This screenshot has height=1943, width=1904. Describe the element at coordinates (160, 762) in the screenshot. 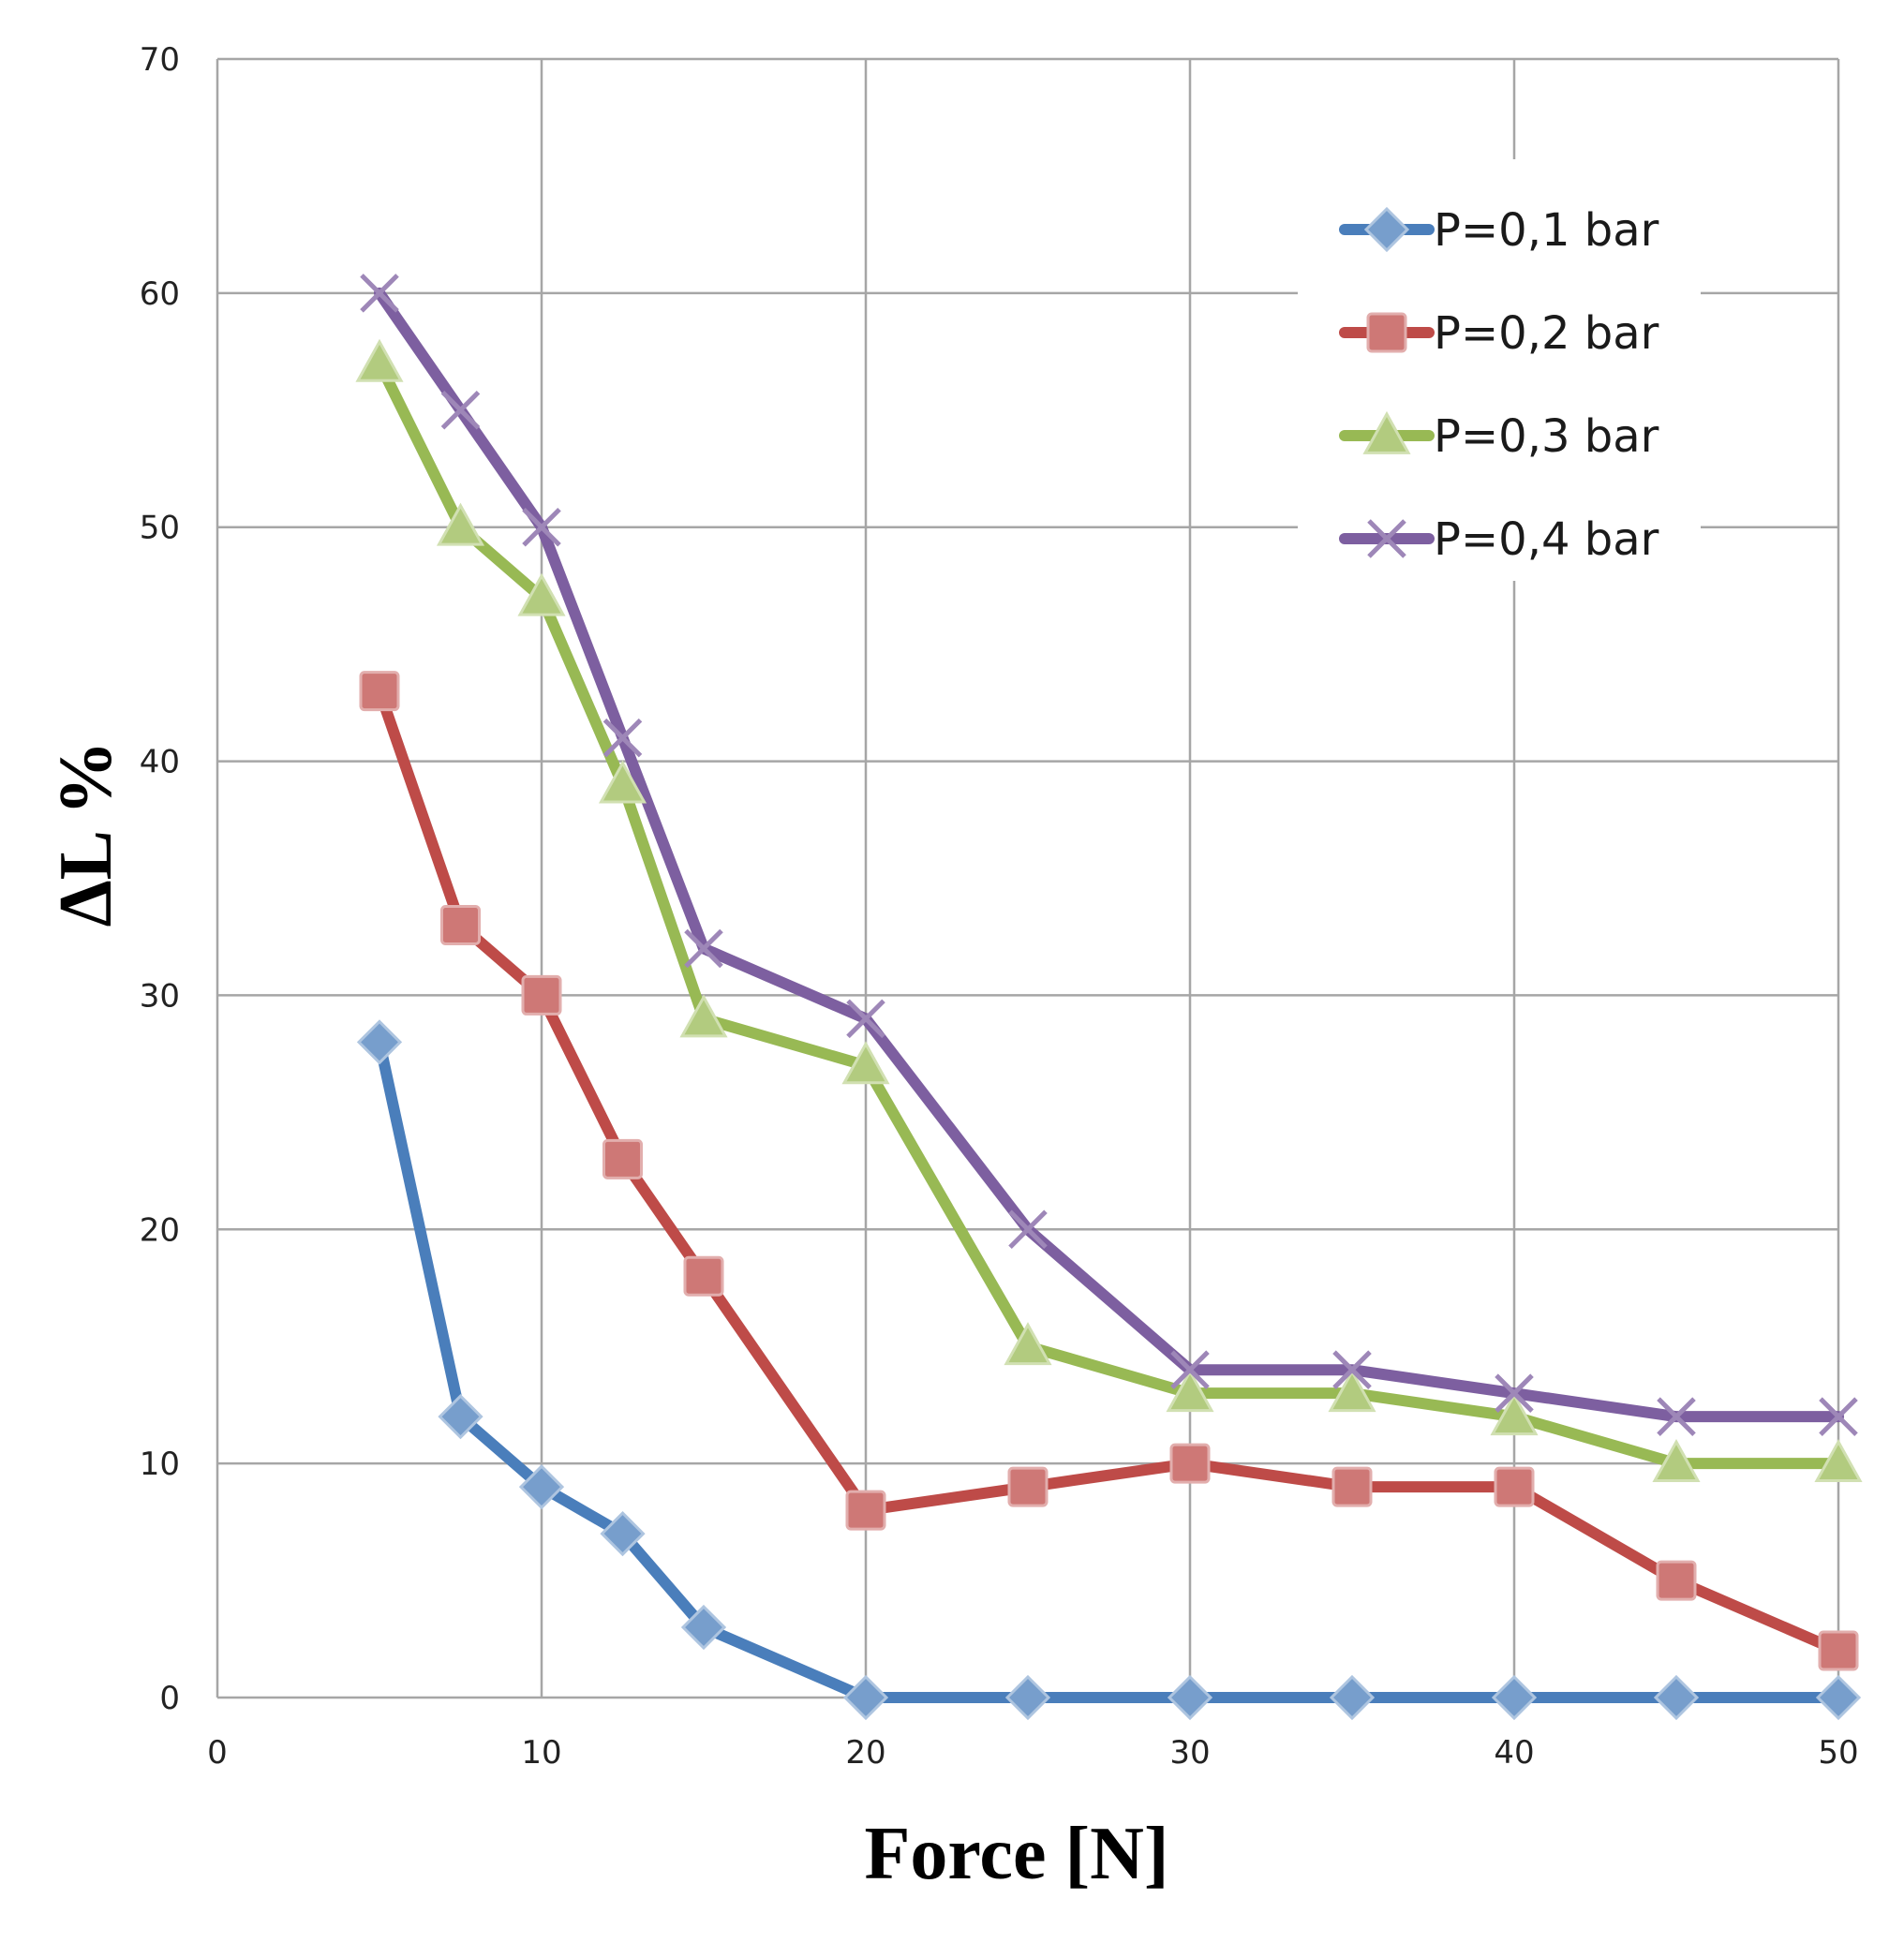

I see `y-tick-label: 40` at that location.